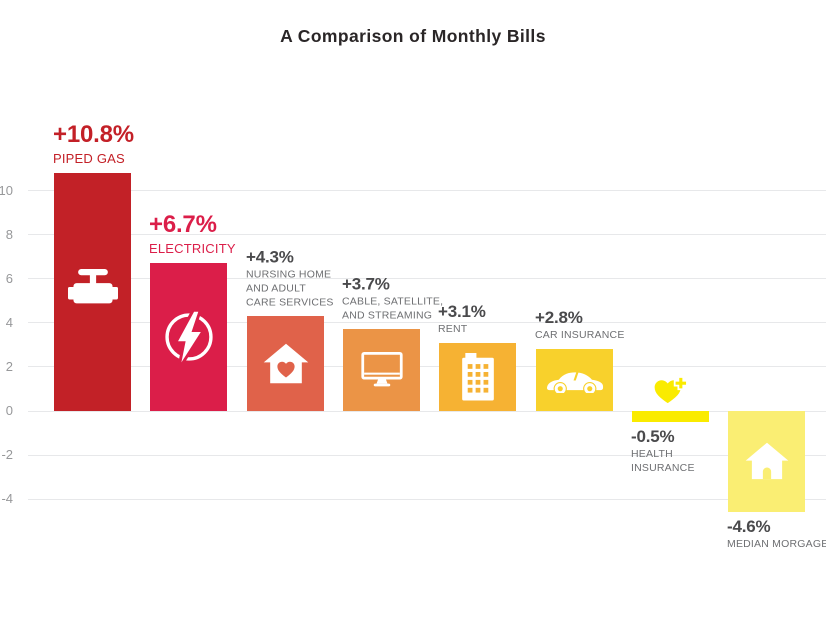  Describe the element at coordinates (89, 158) in the screenshot. I see `bar-caption: PIPED GAS` at that location.